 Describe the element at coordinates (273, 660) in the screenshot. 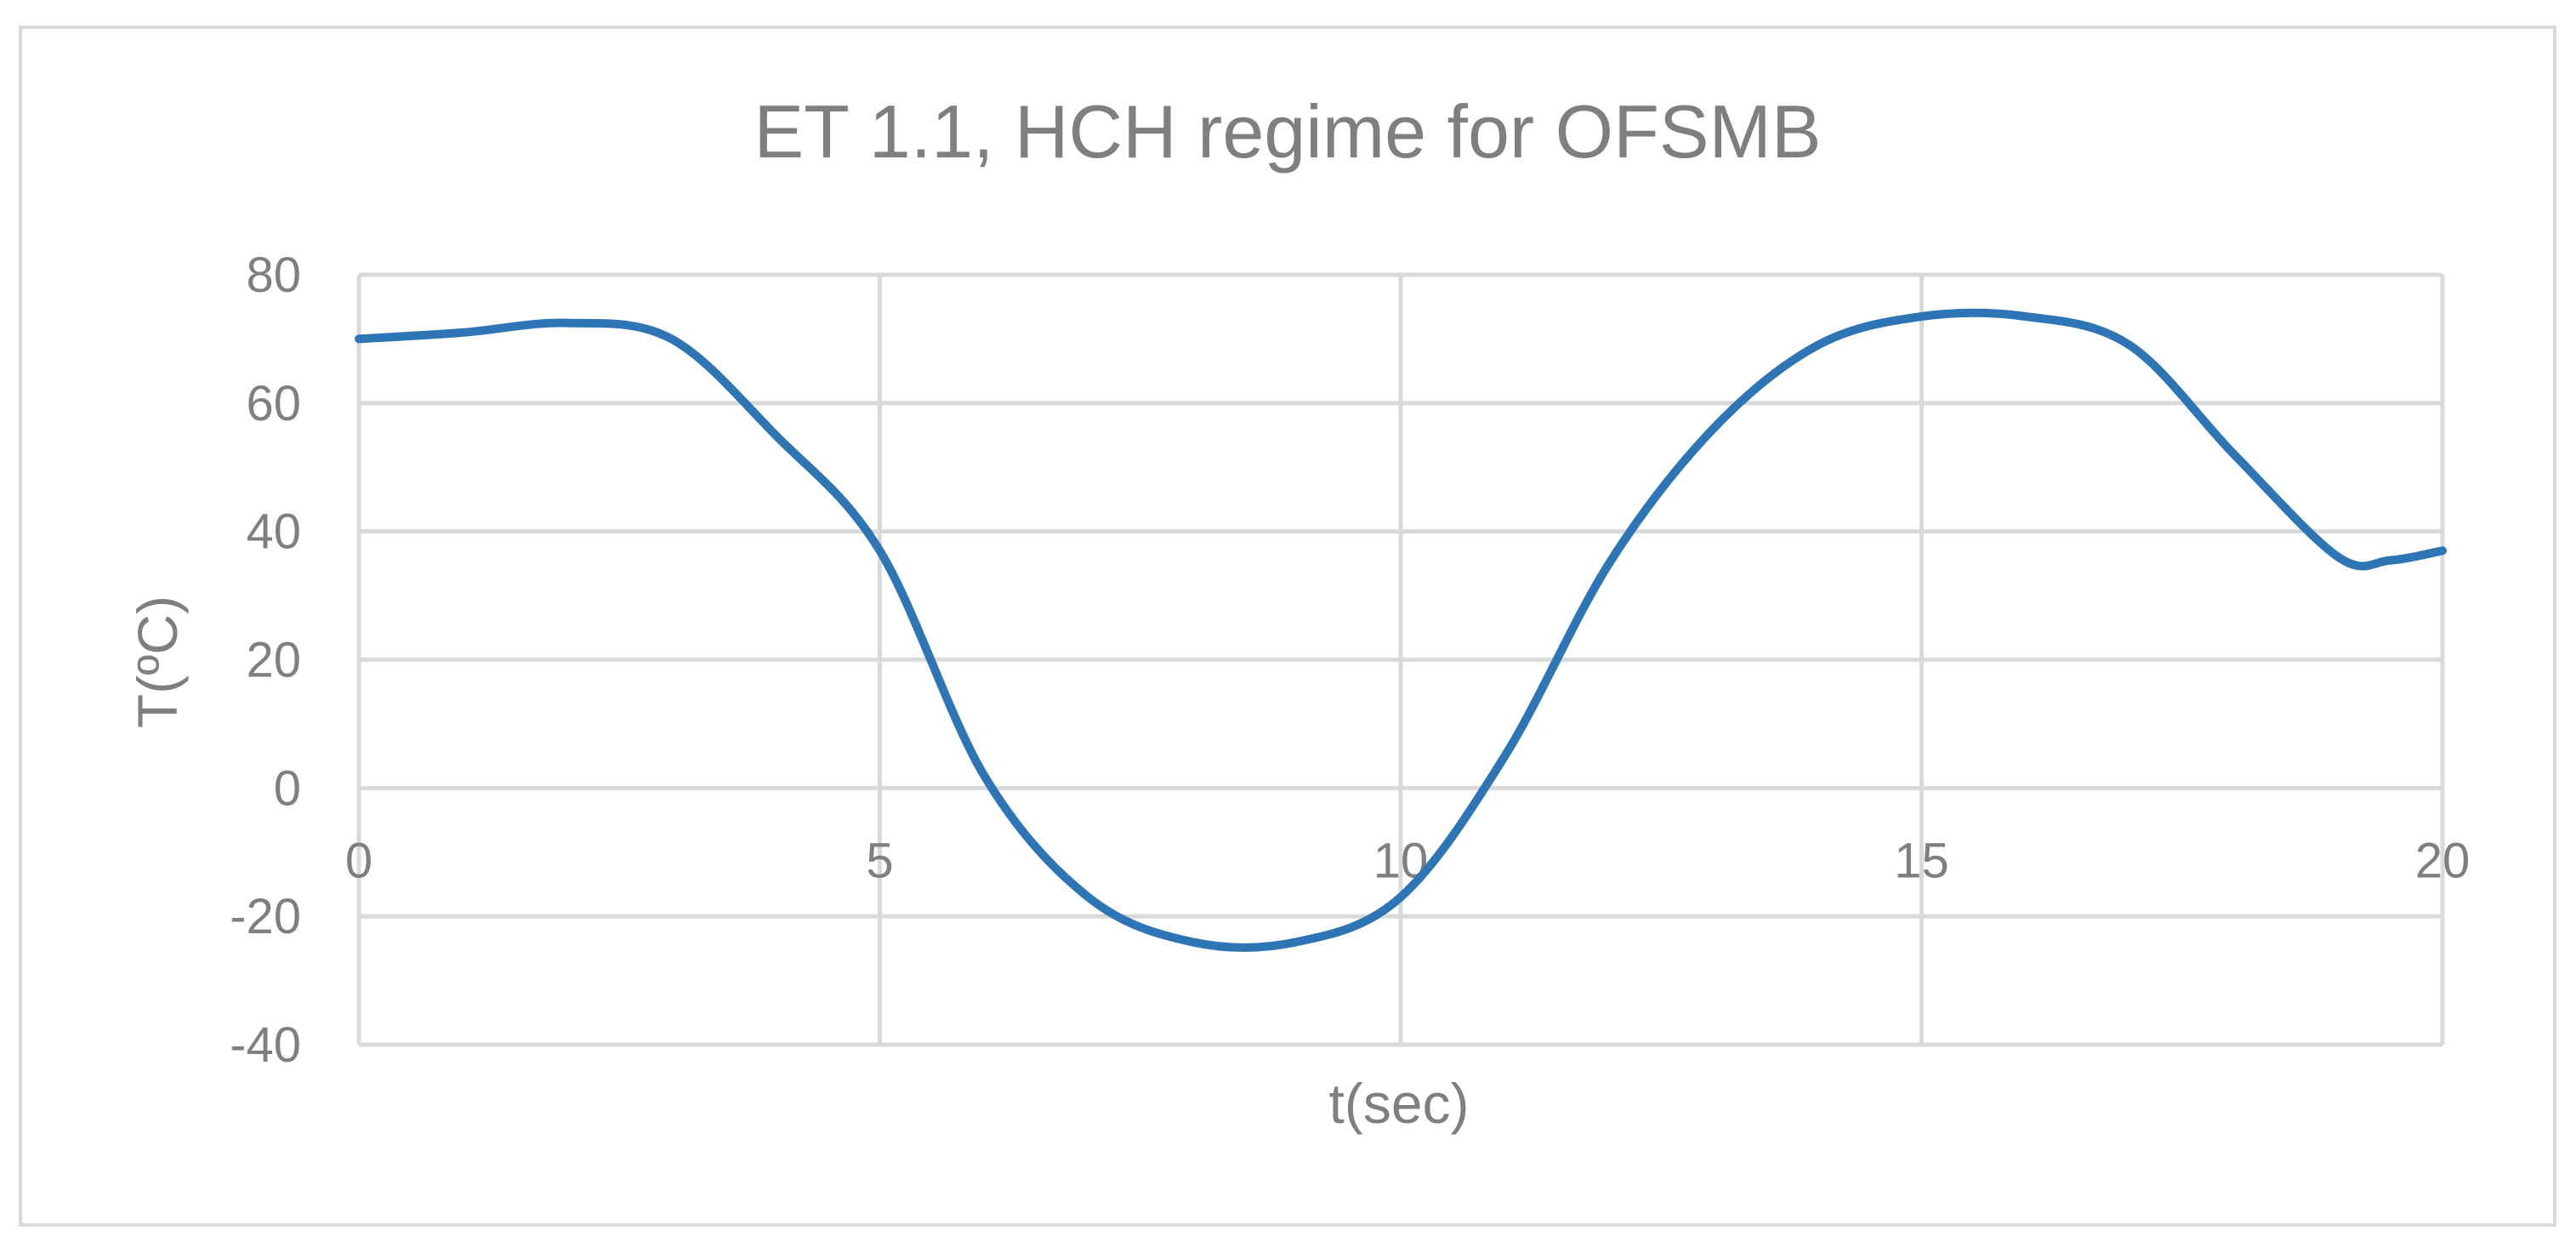

I see `y-tick-label: 20` at that location.